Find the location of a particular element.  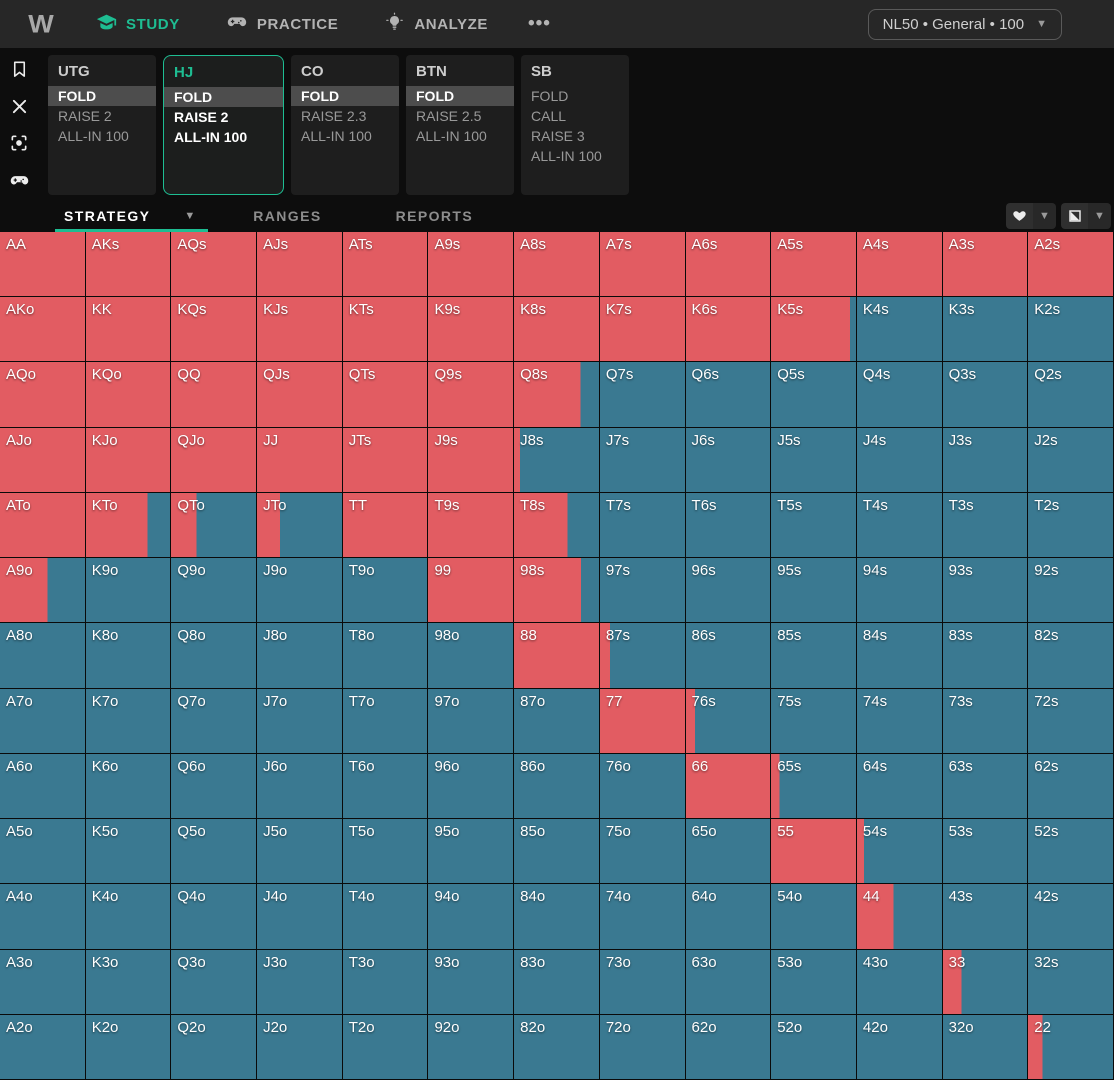

hand-cell-Q7s: Q7s is located at coordinates (642, 395).